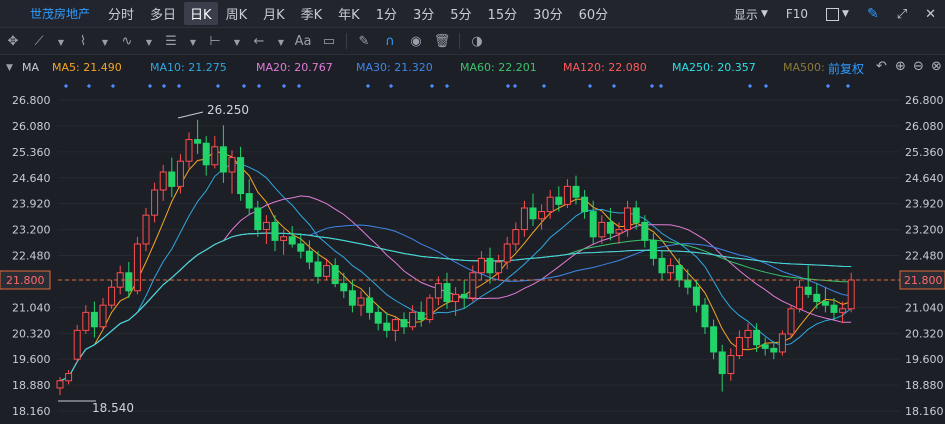 This screenshot has height=424, width=945. Describe the element at coordinates (259, 41) in the screenshot. I see `arrow-tool: ←` at that location.